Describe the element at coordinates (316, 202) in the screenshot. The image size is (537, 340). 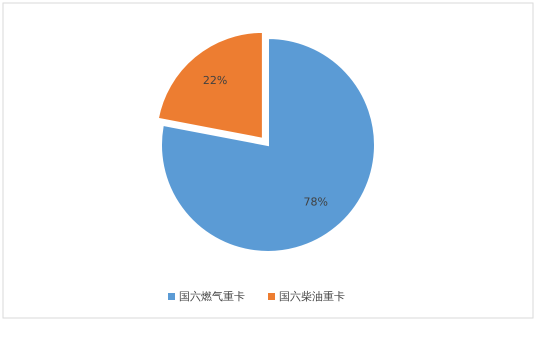
I see `data-label: 78%` at that location.